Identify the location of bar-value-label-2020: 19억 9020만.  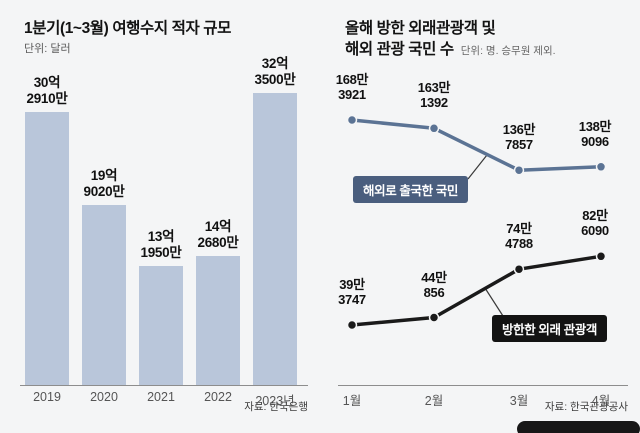
(104, 184).